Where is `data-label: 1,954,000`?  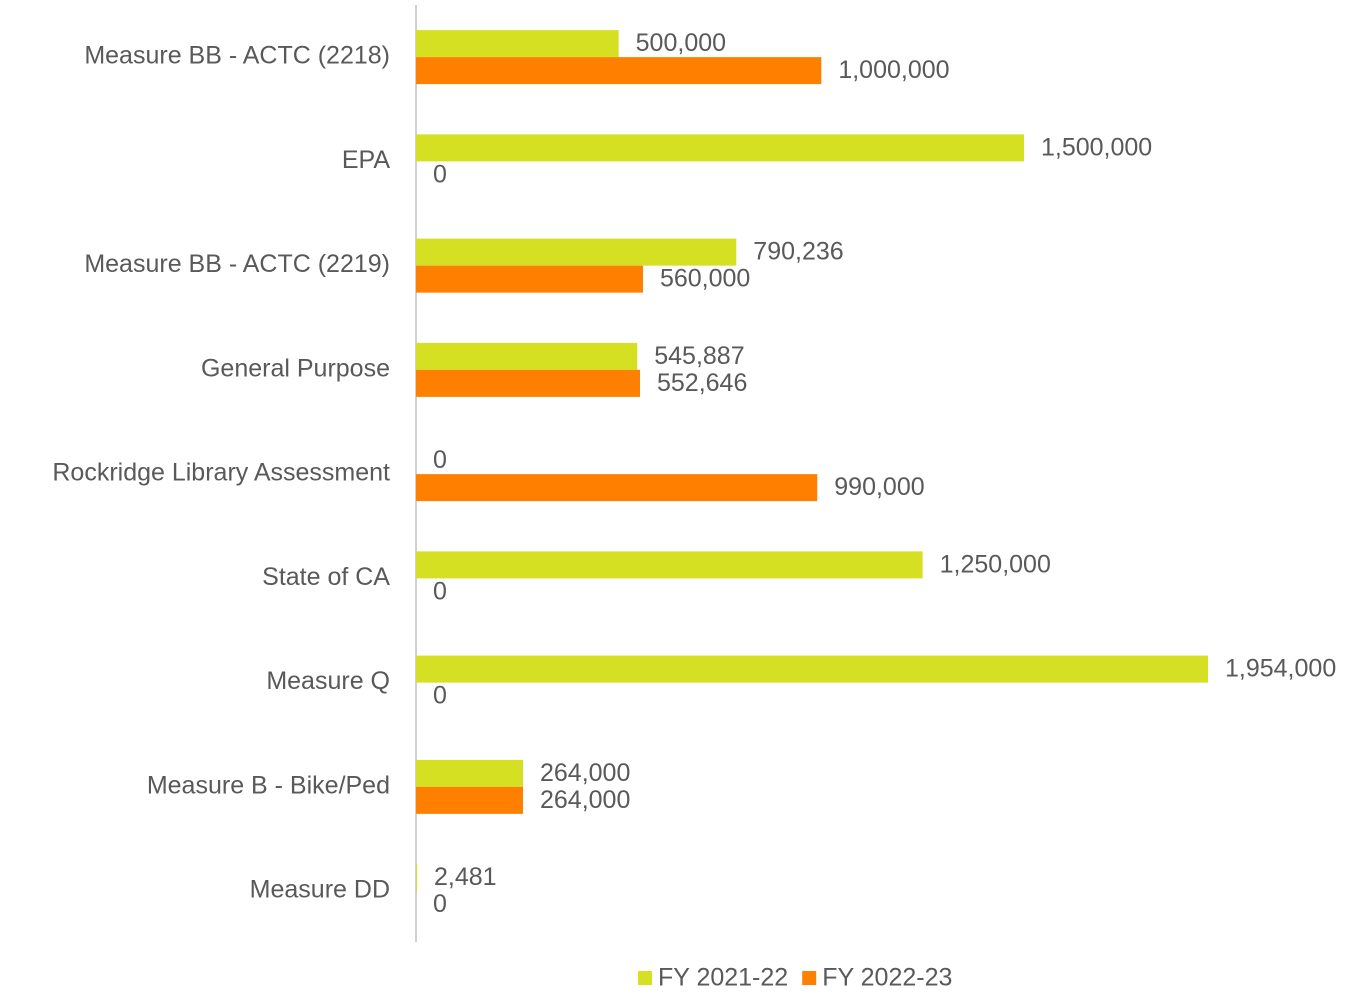 data-label: 1,954,000 is located at coordinates (1280, 669).